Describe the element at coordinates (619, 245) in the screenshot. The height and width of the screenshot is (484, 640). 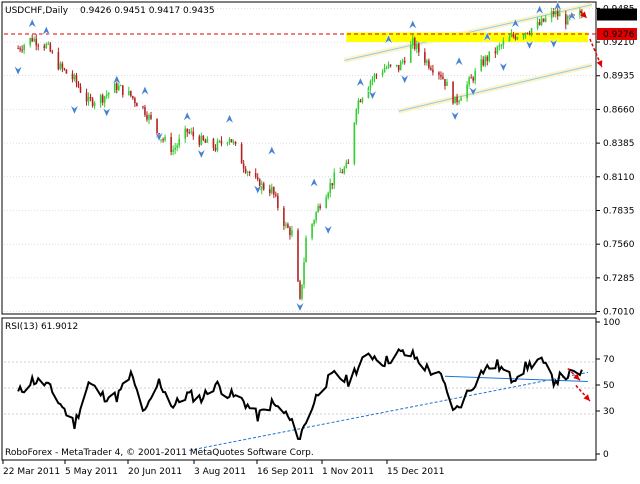
I see `price-tick-label: 0.7560` at that location.